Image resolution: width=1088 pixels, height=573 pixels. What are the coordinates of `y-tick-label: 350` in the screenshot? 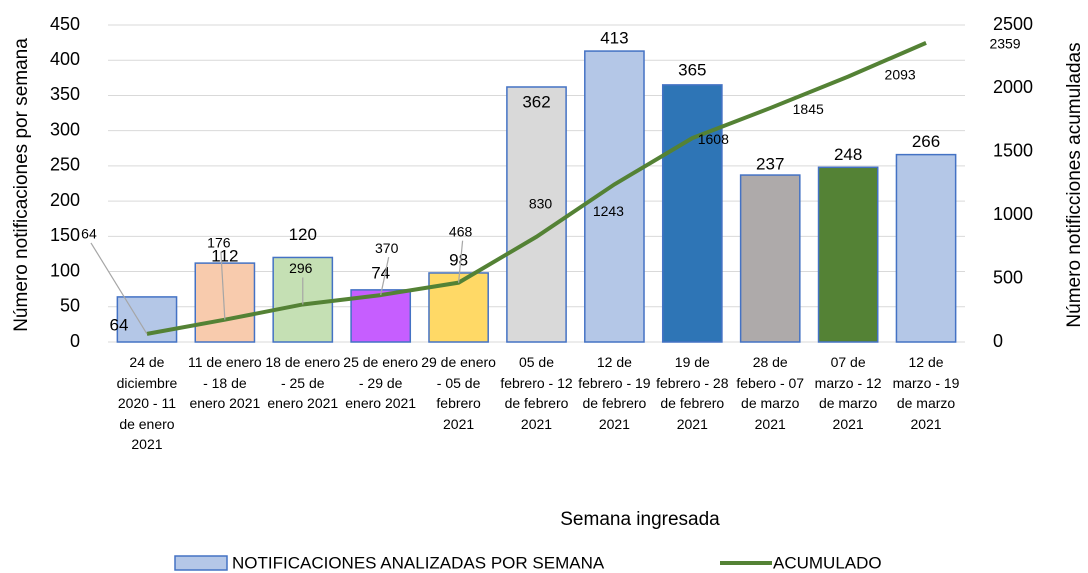 It's located at (65, 94).